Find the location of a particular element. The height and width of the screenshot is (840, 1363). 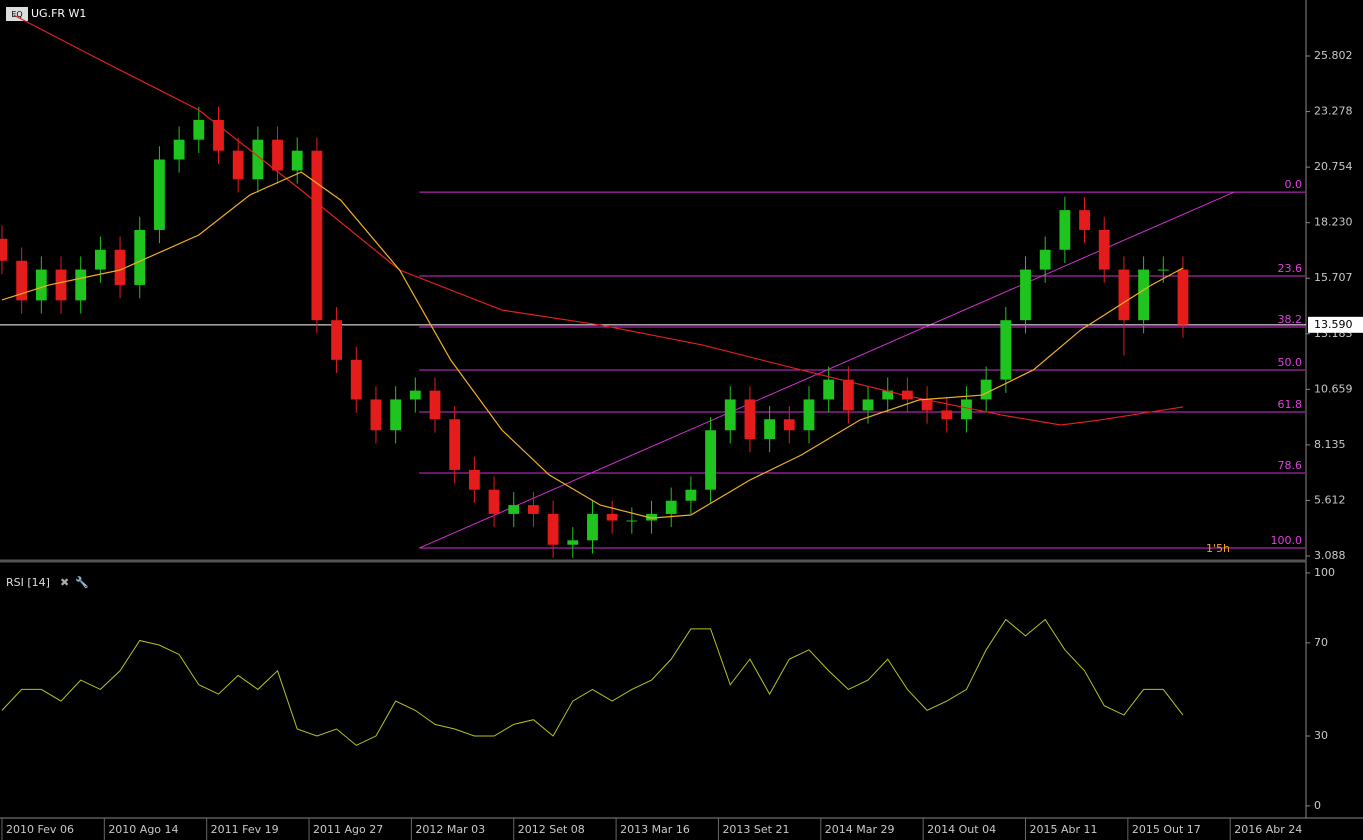

close-icon: ✖ is located at coordinates (64, 582).